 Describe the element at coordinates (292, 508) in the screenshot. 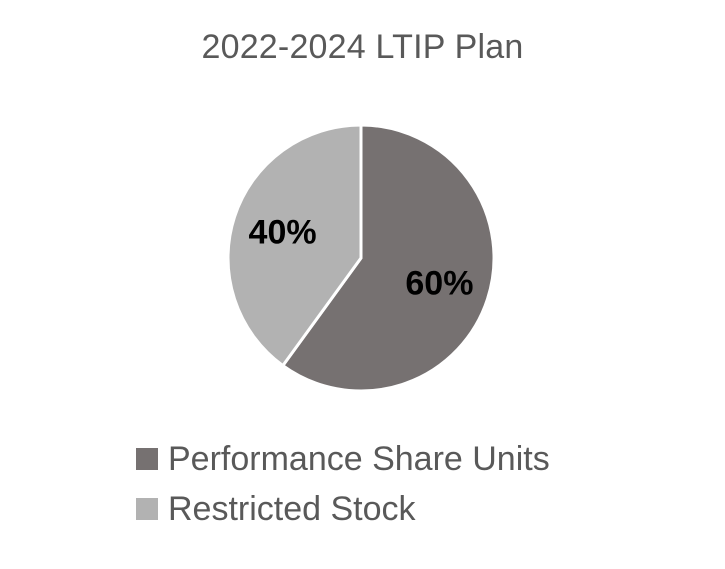

I see `legend-label-restricted-stock: Restricted Stock` at that location.